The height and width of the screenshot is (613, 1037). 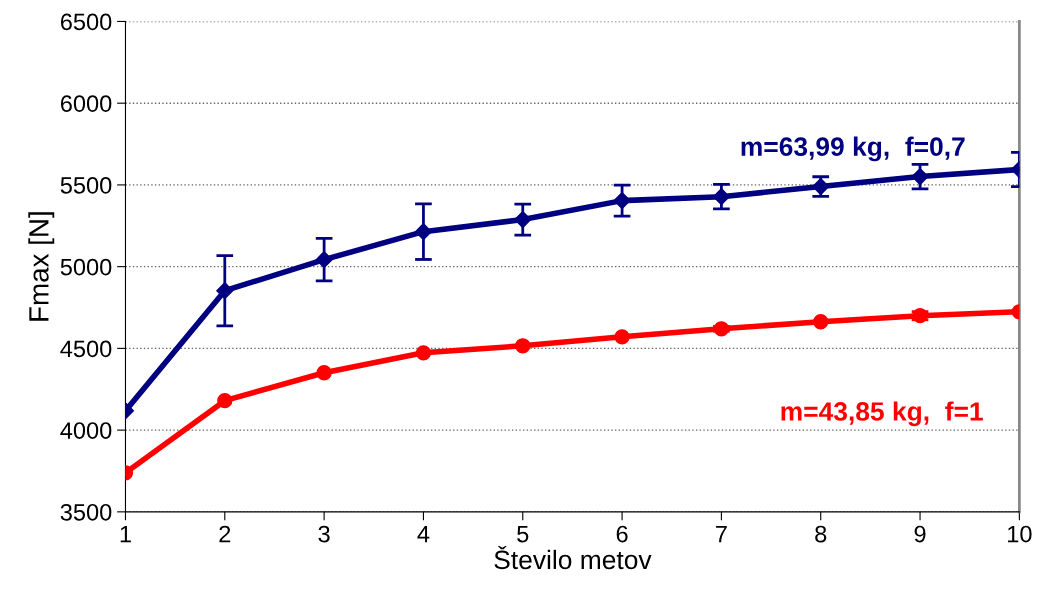 I want to click on x-tick-label: 5, so click(x=523, y=534).